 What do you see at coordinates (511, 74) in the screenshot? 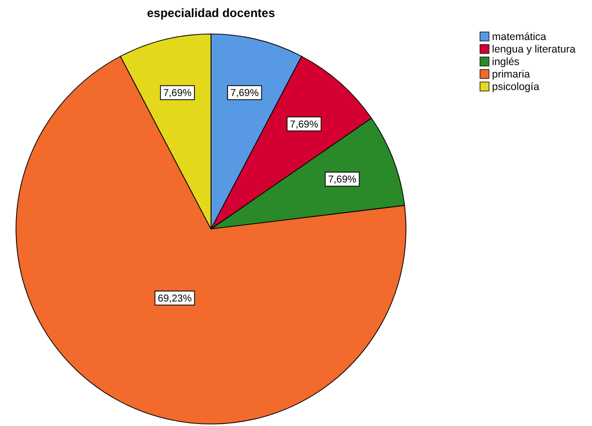
I see `legend-label: primaria` at bounding box center [511, 74].